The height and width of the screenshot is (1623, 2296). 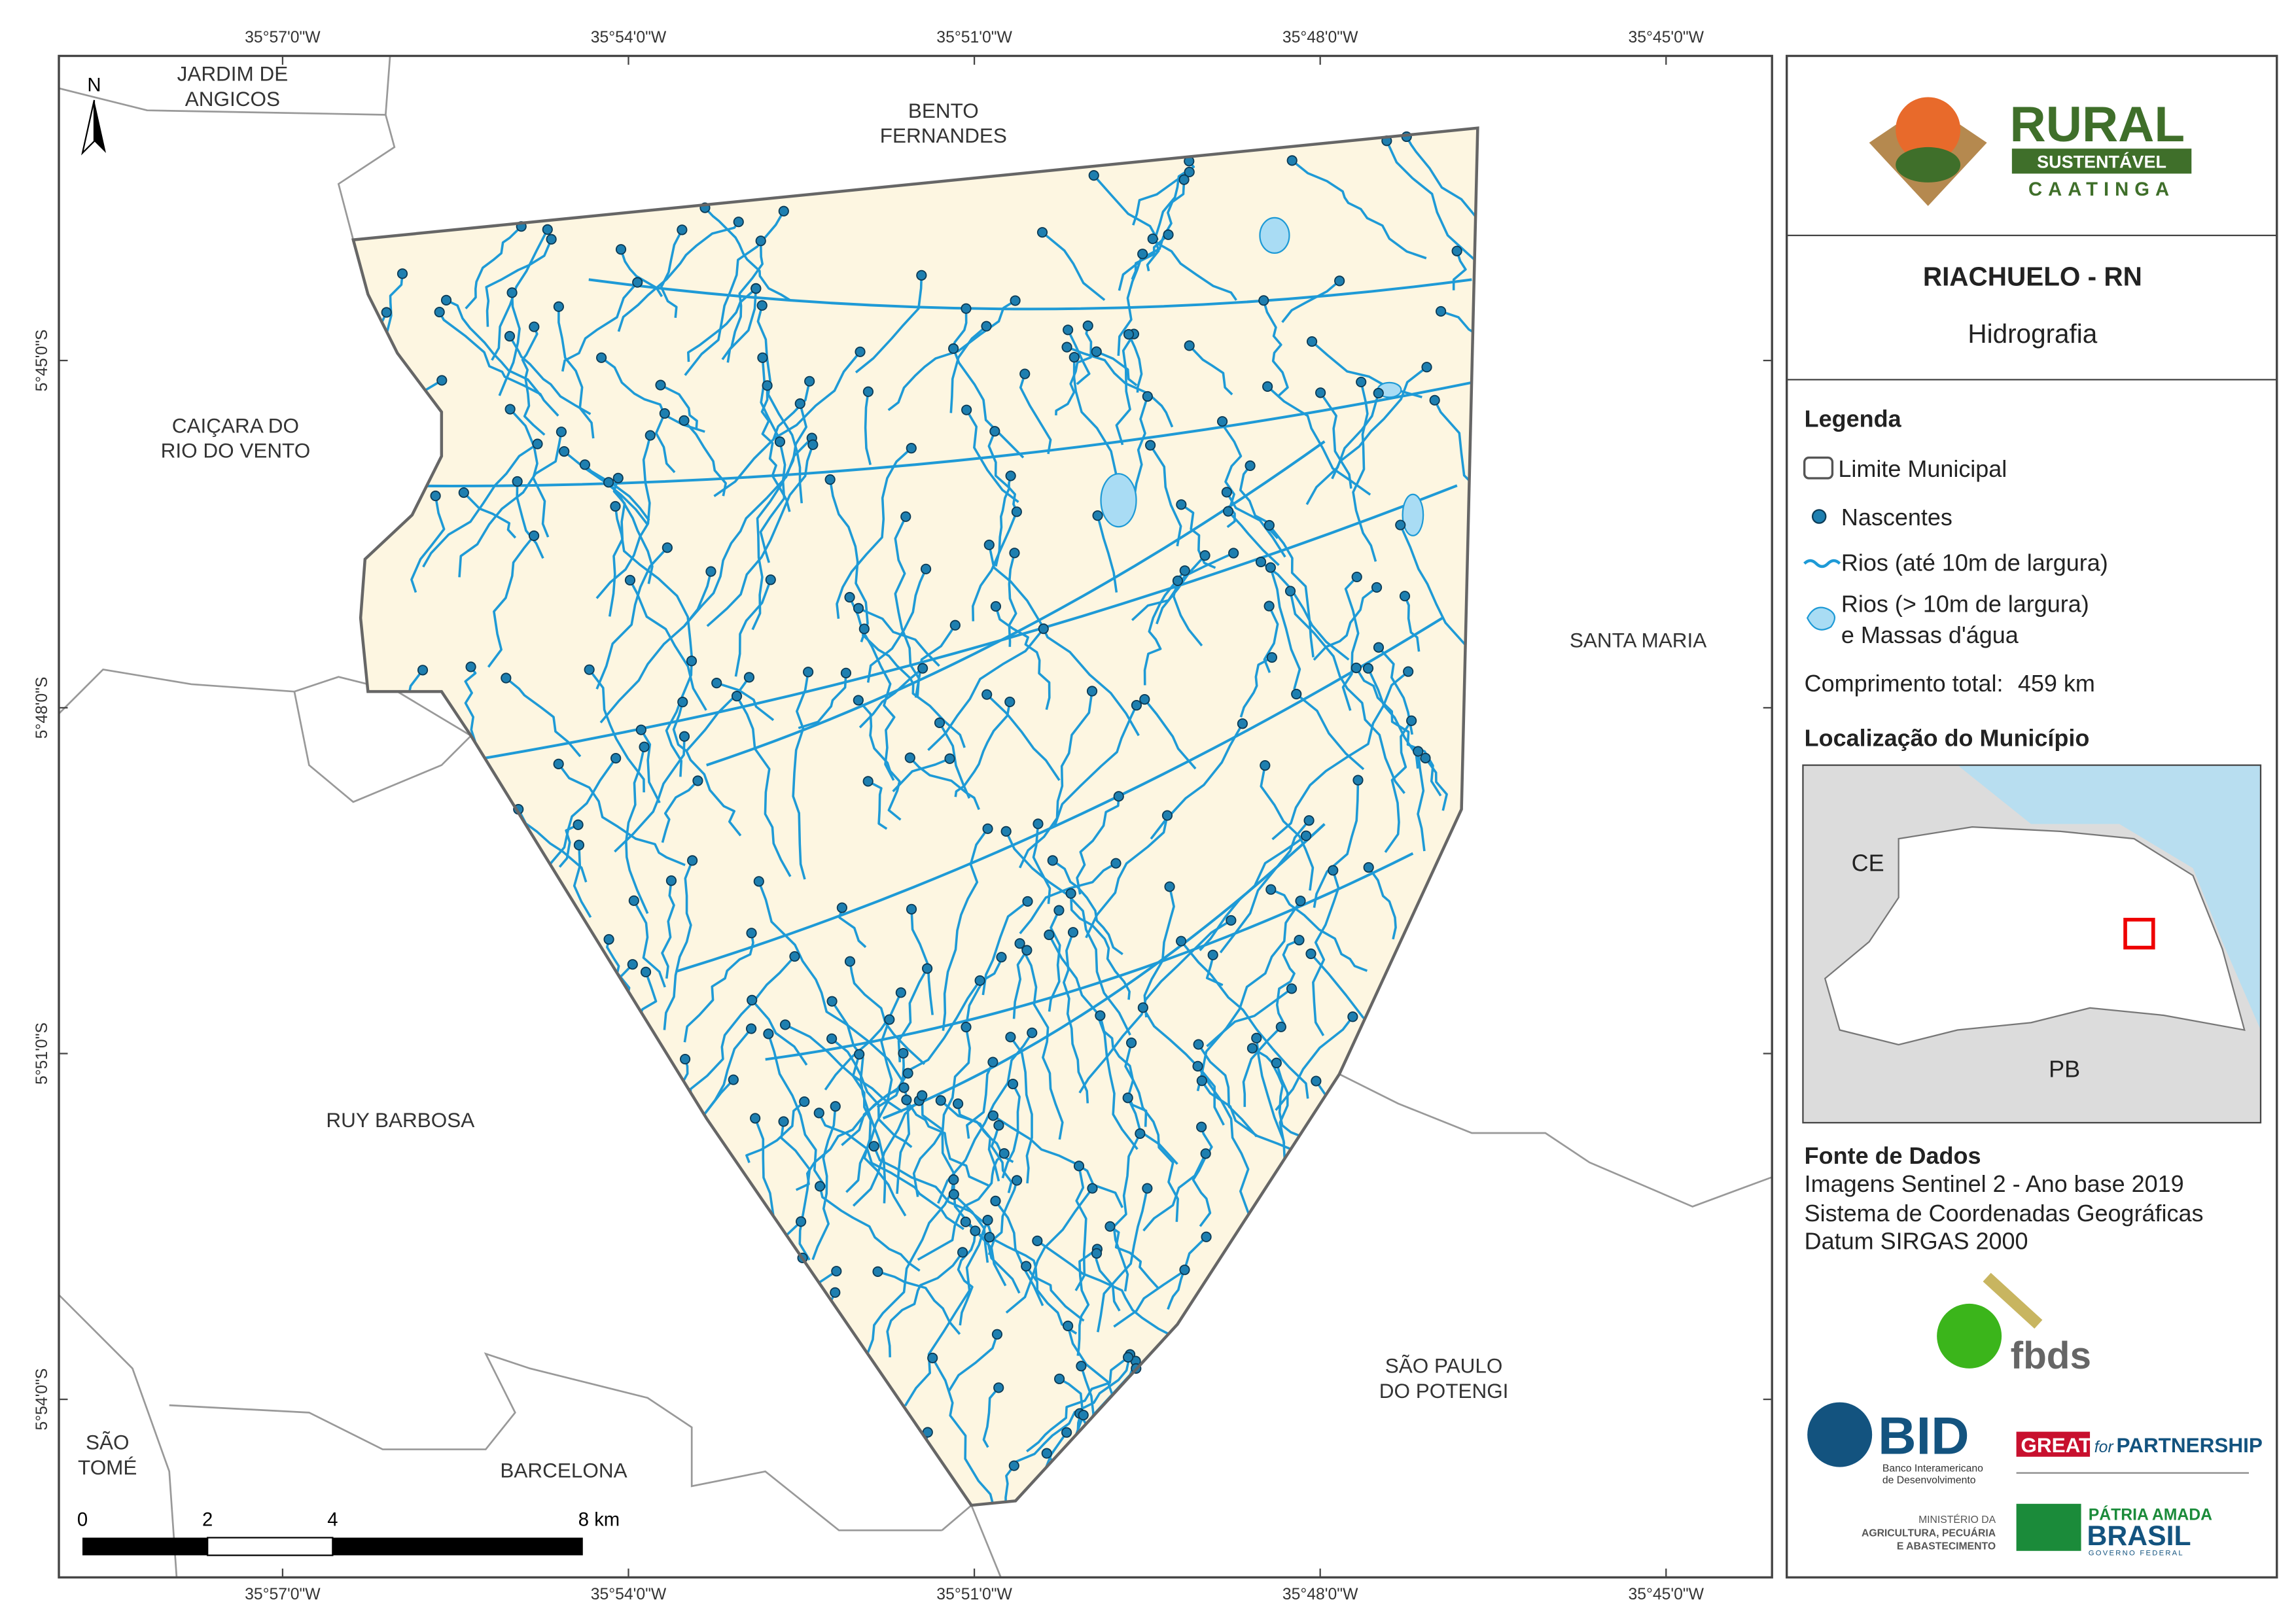 I want to click on north-arrow-left, so click(x=88, y=128).